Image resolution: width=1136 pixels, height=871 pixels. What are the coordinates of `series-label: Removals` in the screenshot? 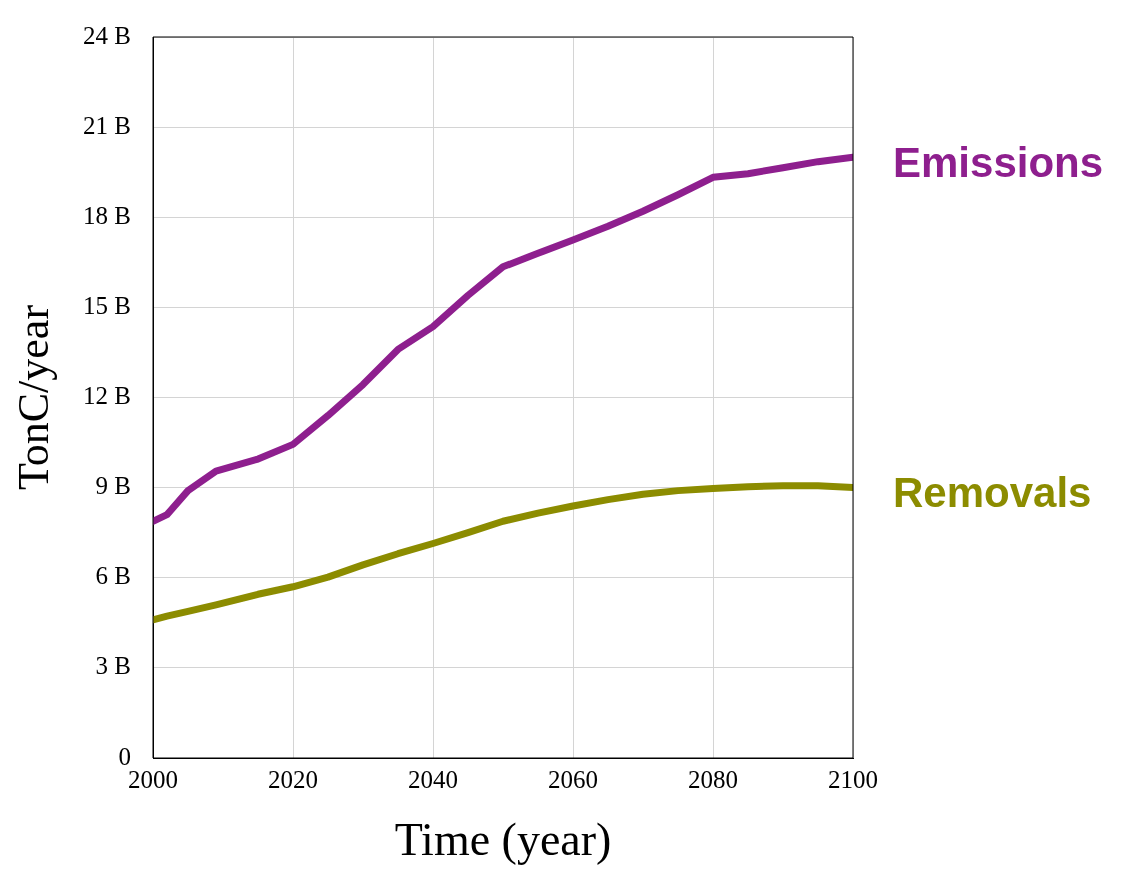 It's located at (992, 493).